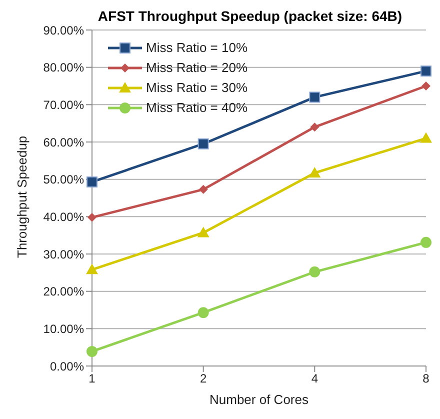 The height and width of the screenshot is (419, 440). What do you see at coordinates (426, 379) in the screenshot?
I see `x-tick-label: 8` at bounding box center [426, 379].